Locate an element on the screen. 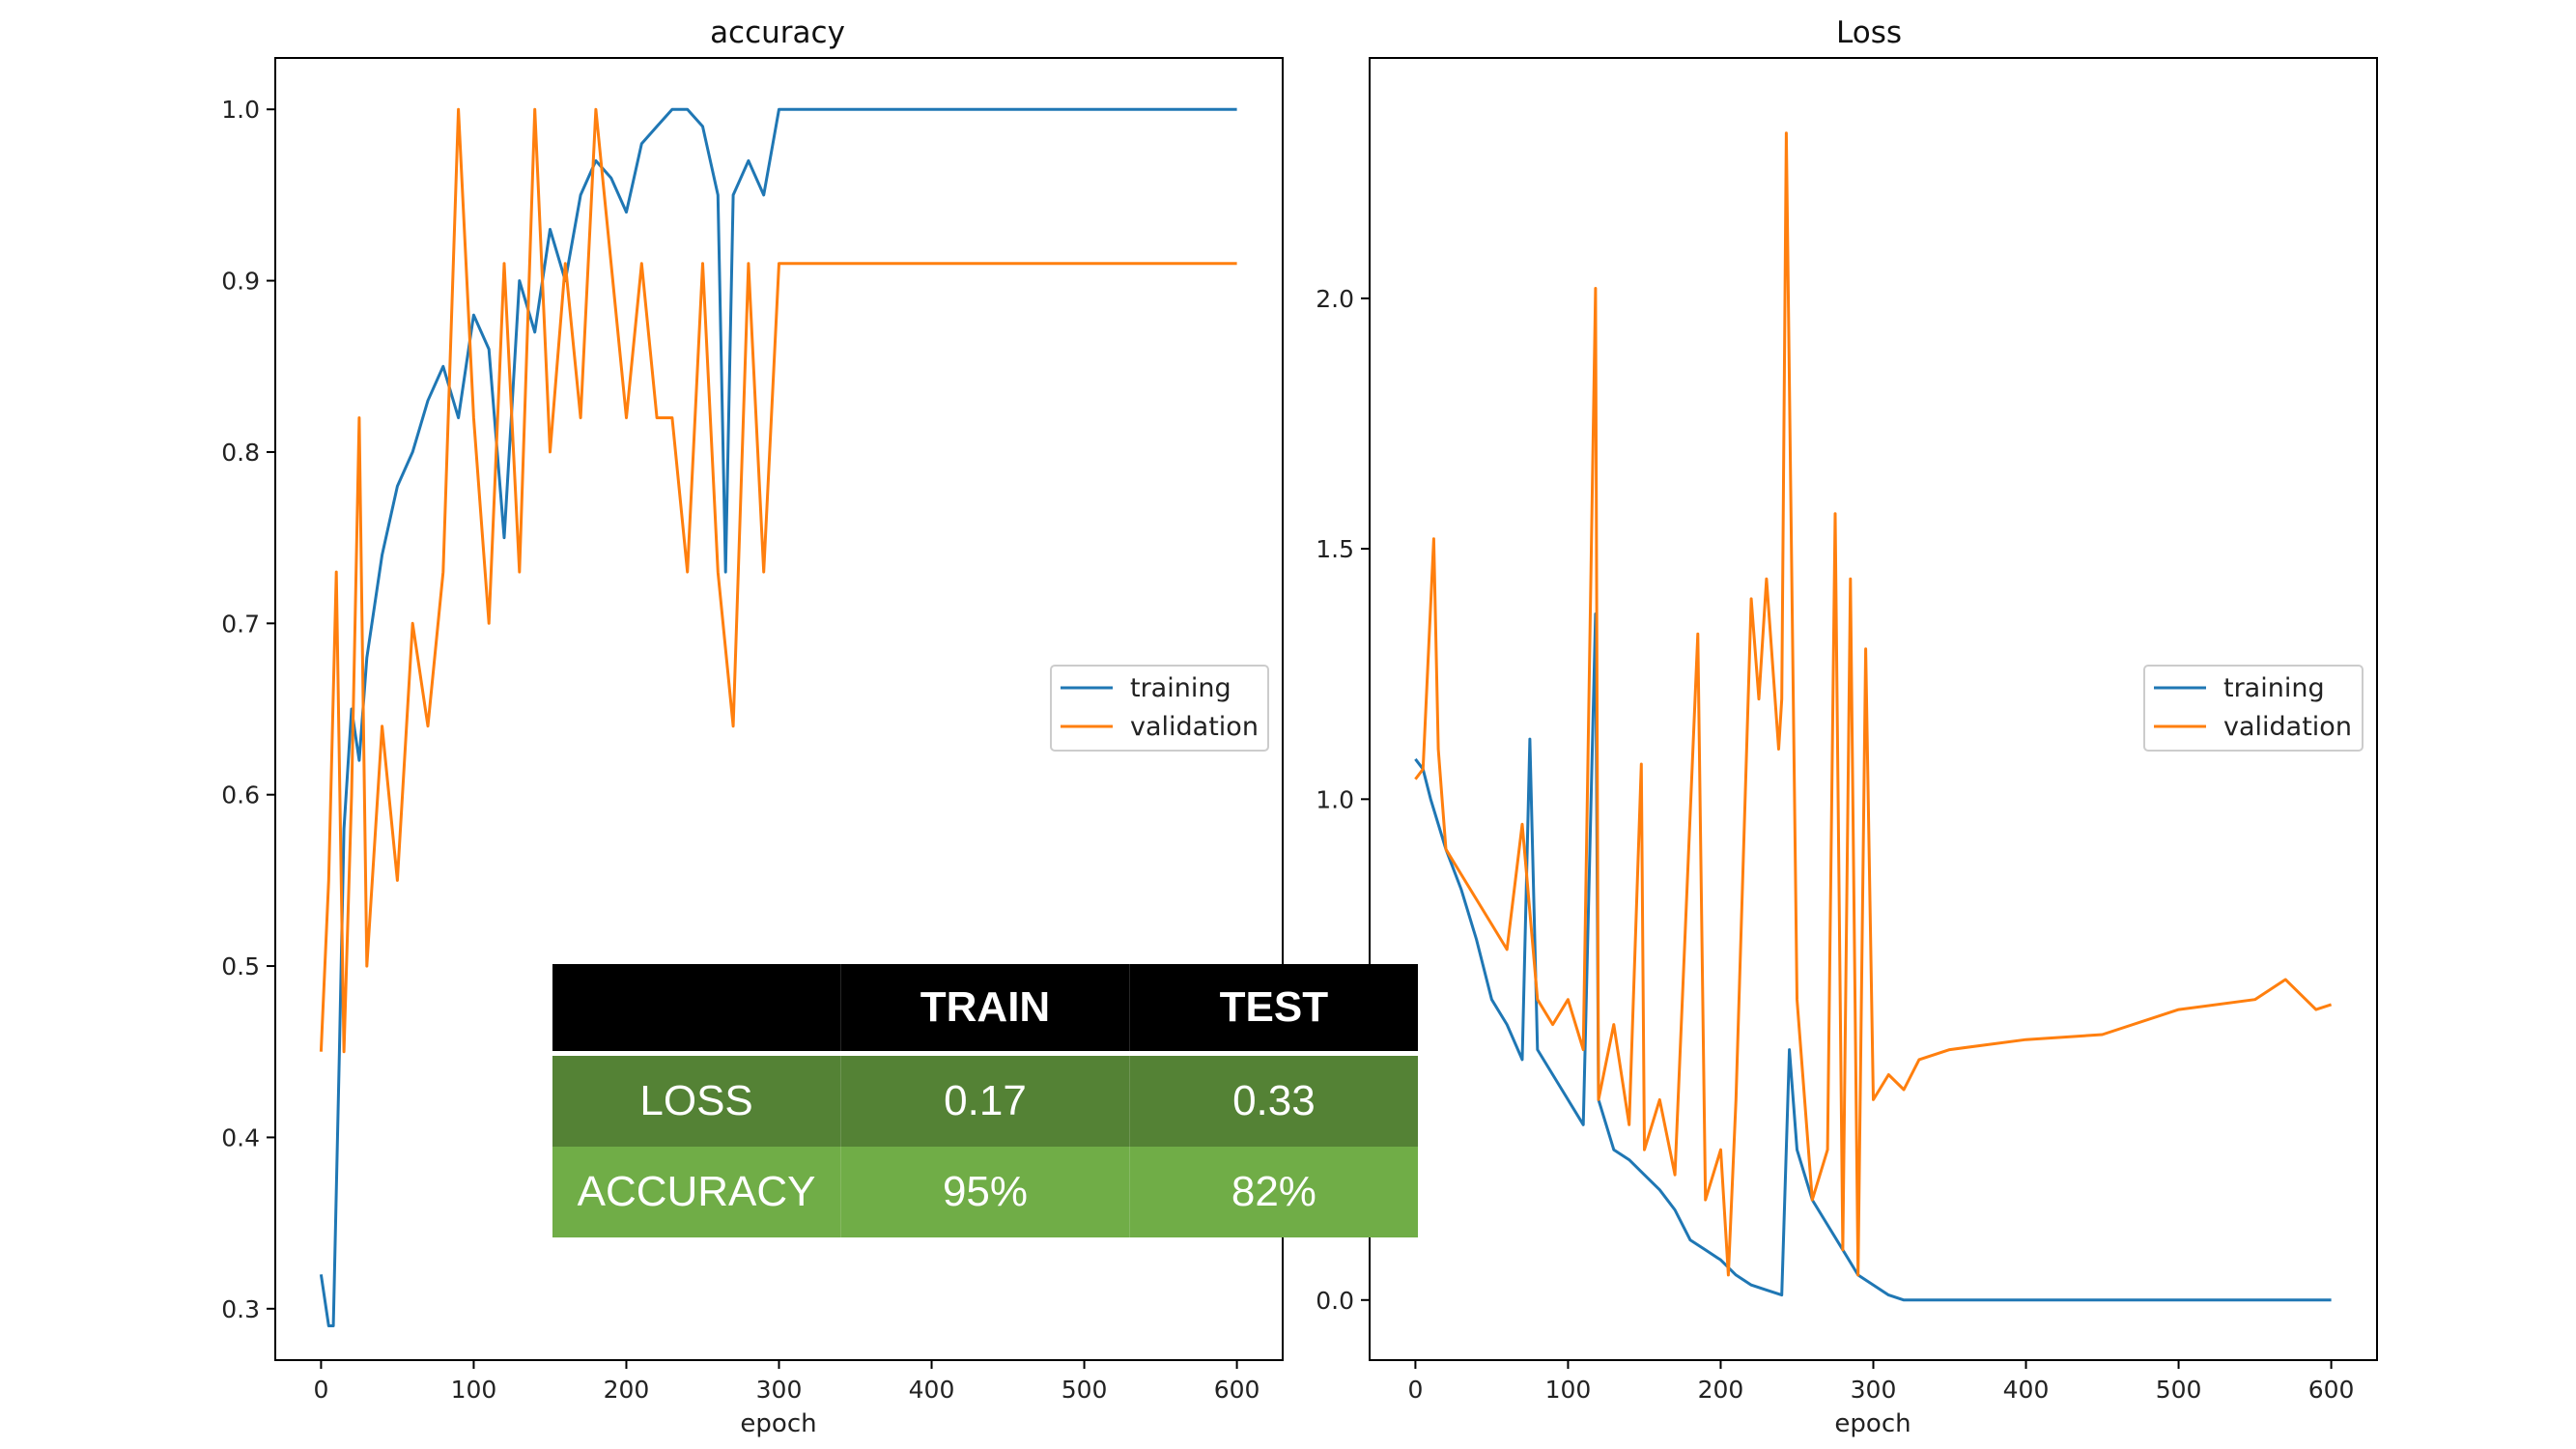  accuracy-y-tick-label: 0.4 is located at coordinates (240, 1137).